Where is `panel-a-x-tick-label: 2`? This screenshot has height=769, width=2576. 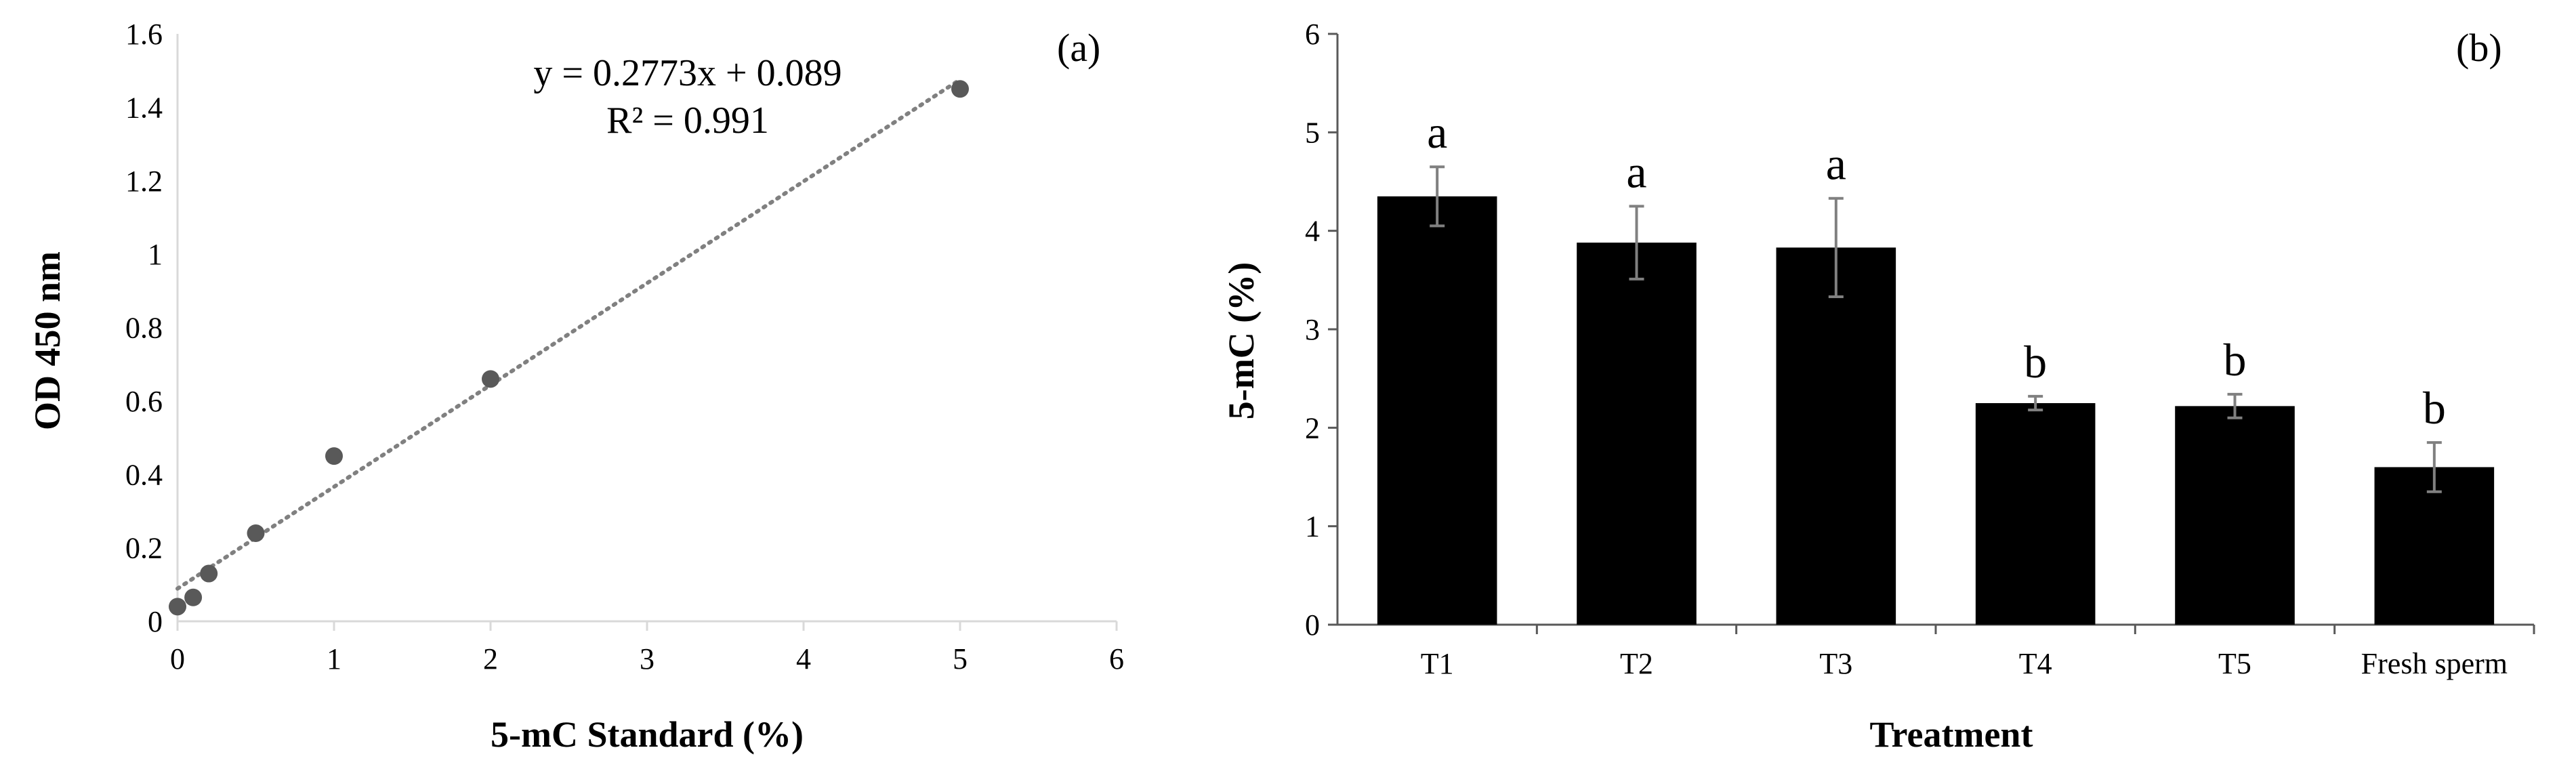
panel-a-x-tick-label: 2 is located at coordinates (490, 659).